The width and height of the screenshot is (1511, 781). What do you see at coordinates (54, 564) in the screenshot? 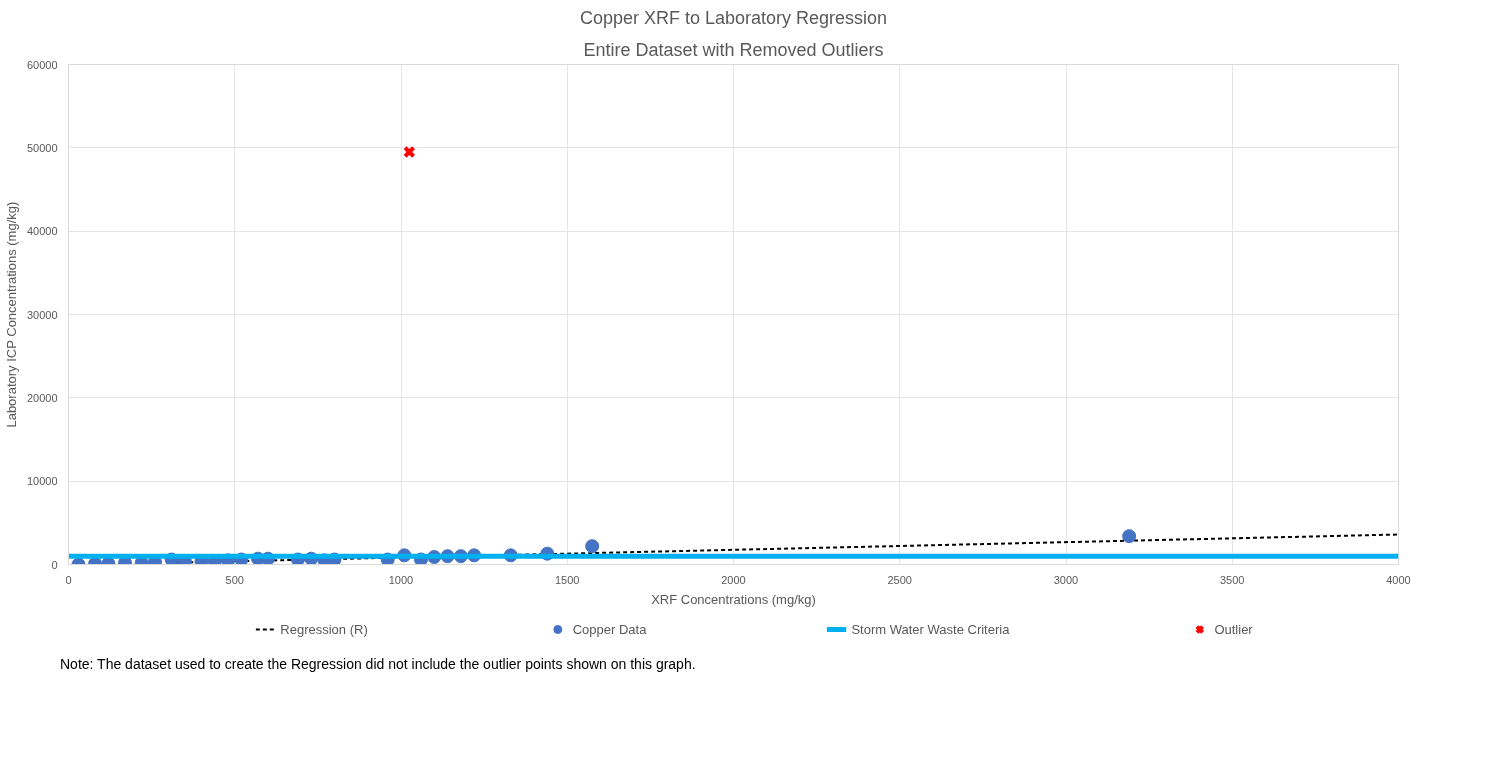
I see `y-tick-label: 0` at bounding box center [54, 564].